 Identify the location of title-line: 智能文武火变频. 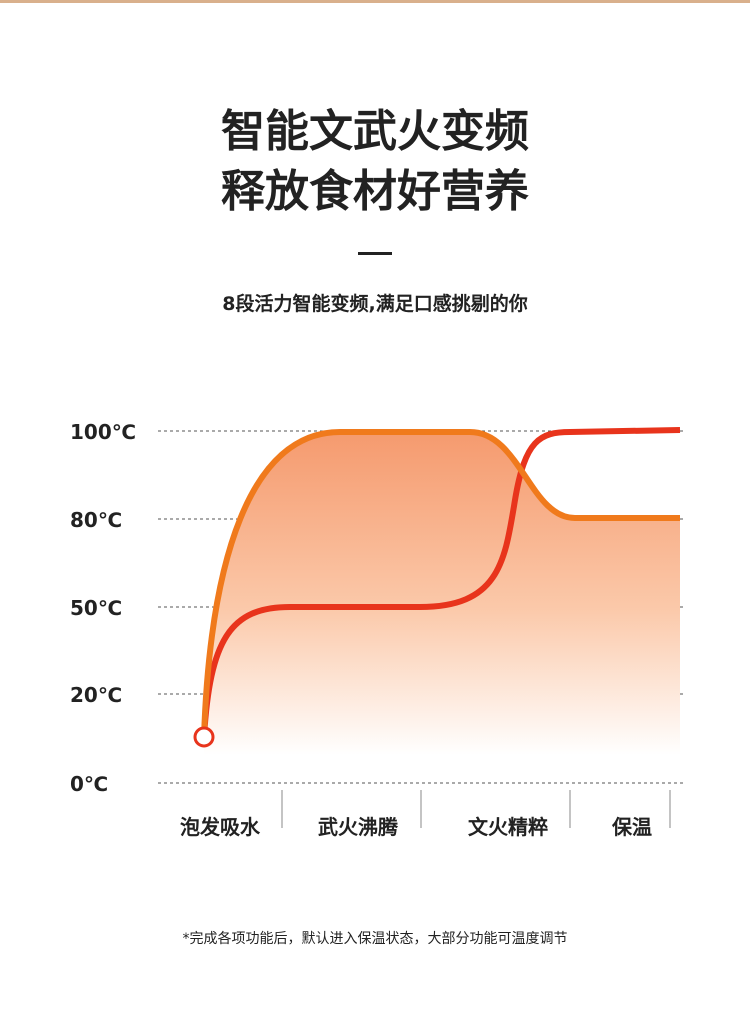
(375, 131).